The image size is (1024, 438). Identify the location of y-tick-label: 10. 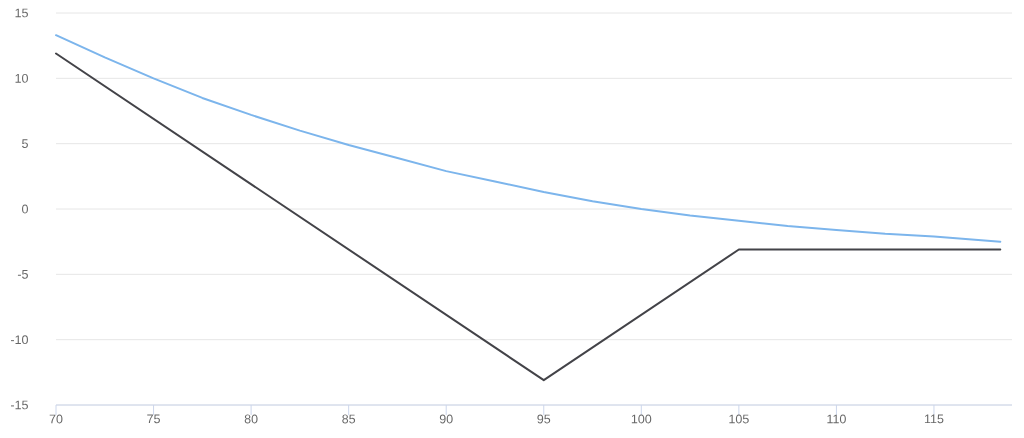
(21, 78).